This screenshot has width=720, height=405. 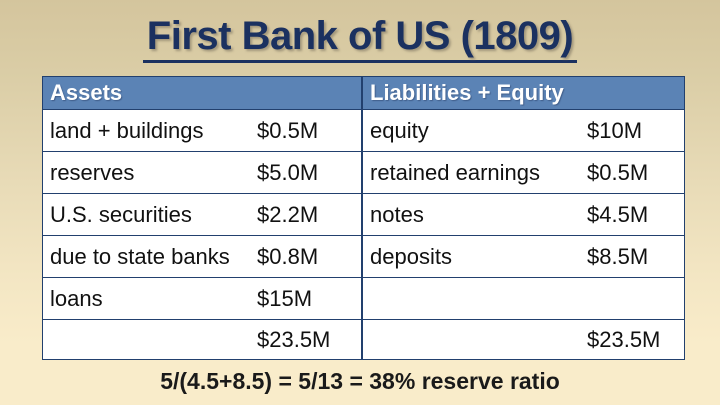 I want to click on row-value: $2.2M, so click(x=288, y=214).